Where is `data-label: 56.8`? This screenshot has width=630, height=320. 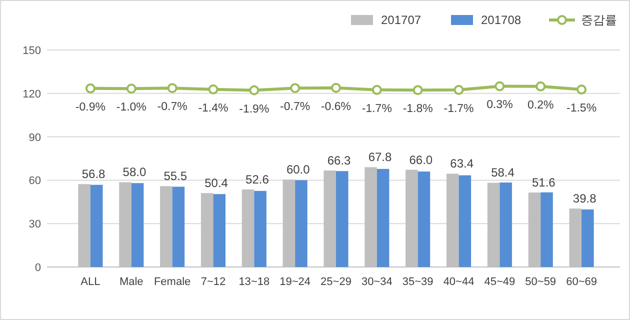 data-label: 56.8 is located at coordinates (94, 174).